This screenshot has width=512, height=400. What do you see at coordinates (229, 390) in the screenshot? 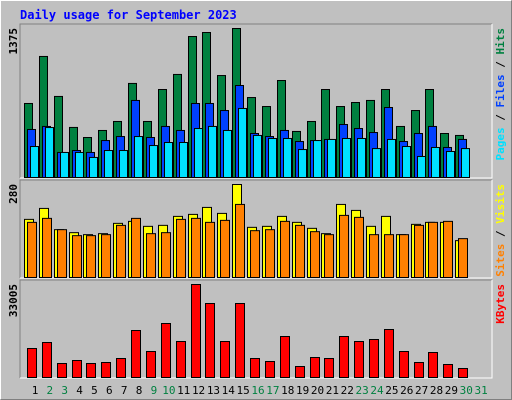
I see `x-tick-label: 14` at bounding box center [229, 390].